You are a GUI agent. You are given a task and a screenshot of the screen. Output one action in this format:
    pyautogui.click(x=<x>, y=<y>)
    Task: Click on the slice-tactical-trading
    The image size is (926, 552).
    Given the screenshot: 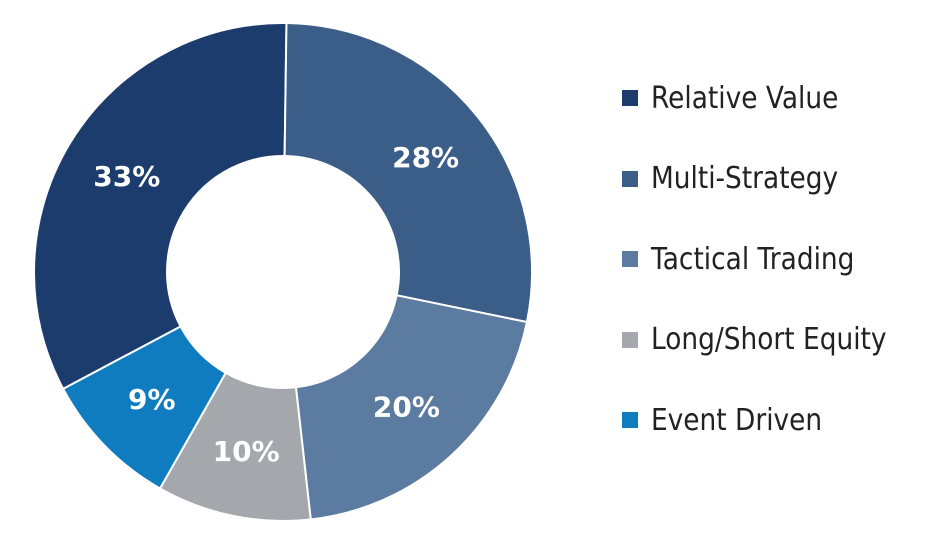 What is the action you would take?
    pyautogui.click(x=411, y=407)
    